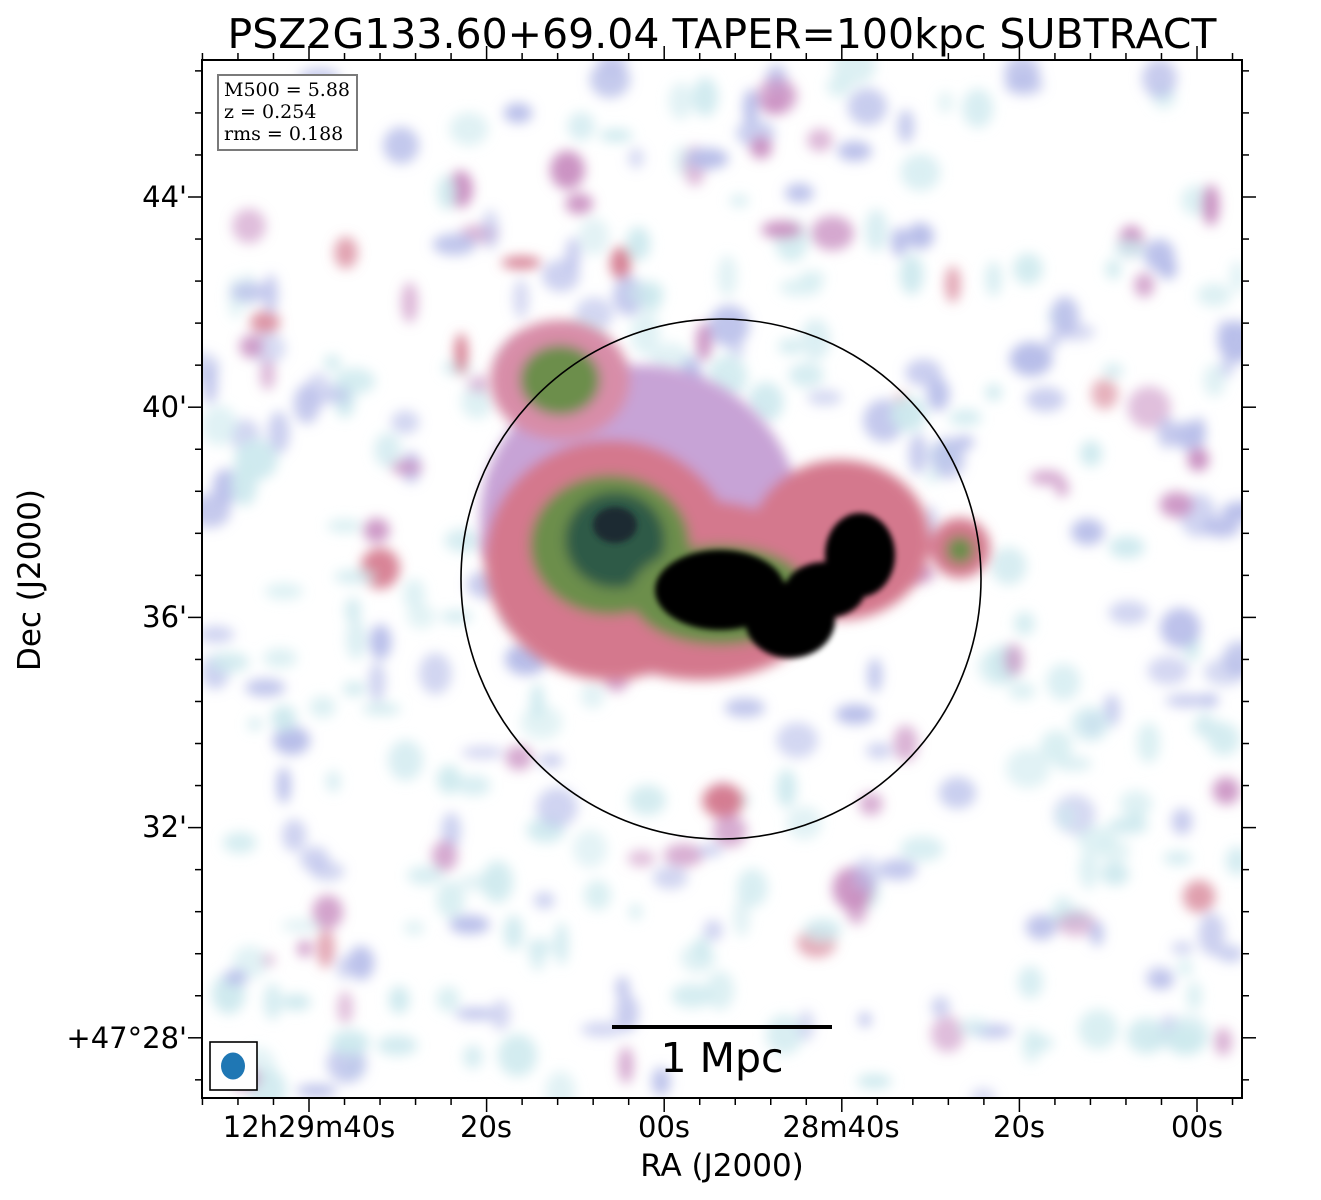  Describe the element at coordinates (164, 827) in the screenshot. I see `y-tick-label: 32'` at that location.